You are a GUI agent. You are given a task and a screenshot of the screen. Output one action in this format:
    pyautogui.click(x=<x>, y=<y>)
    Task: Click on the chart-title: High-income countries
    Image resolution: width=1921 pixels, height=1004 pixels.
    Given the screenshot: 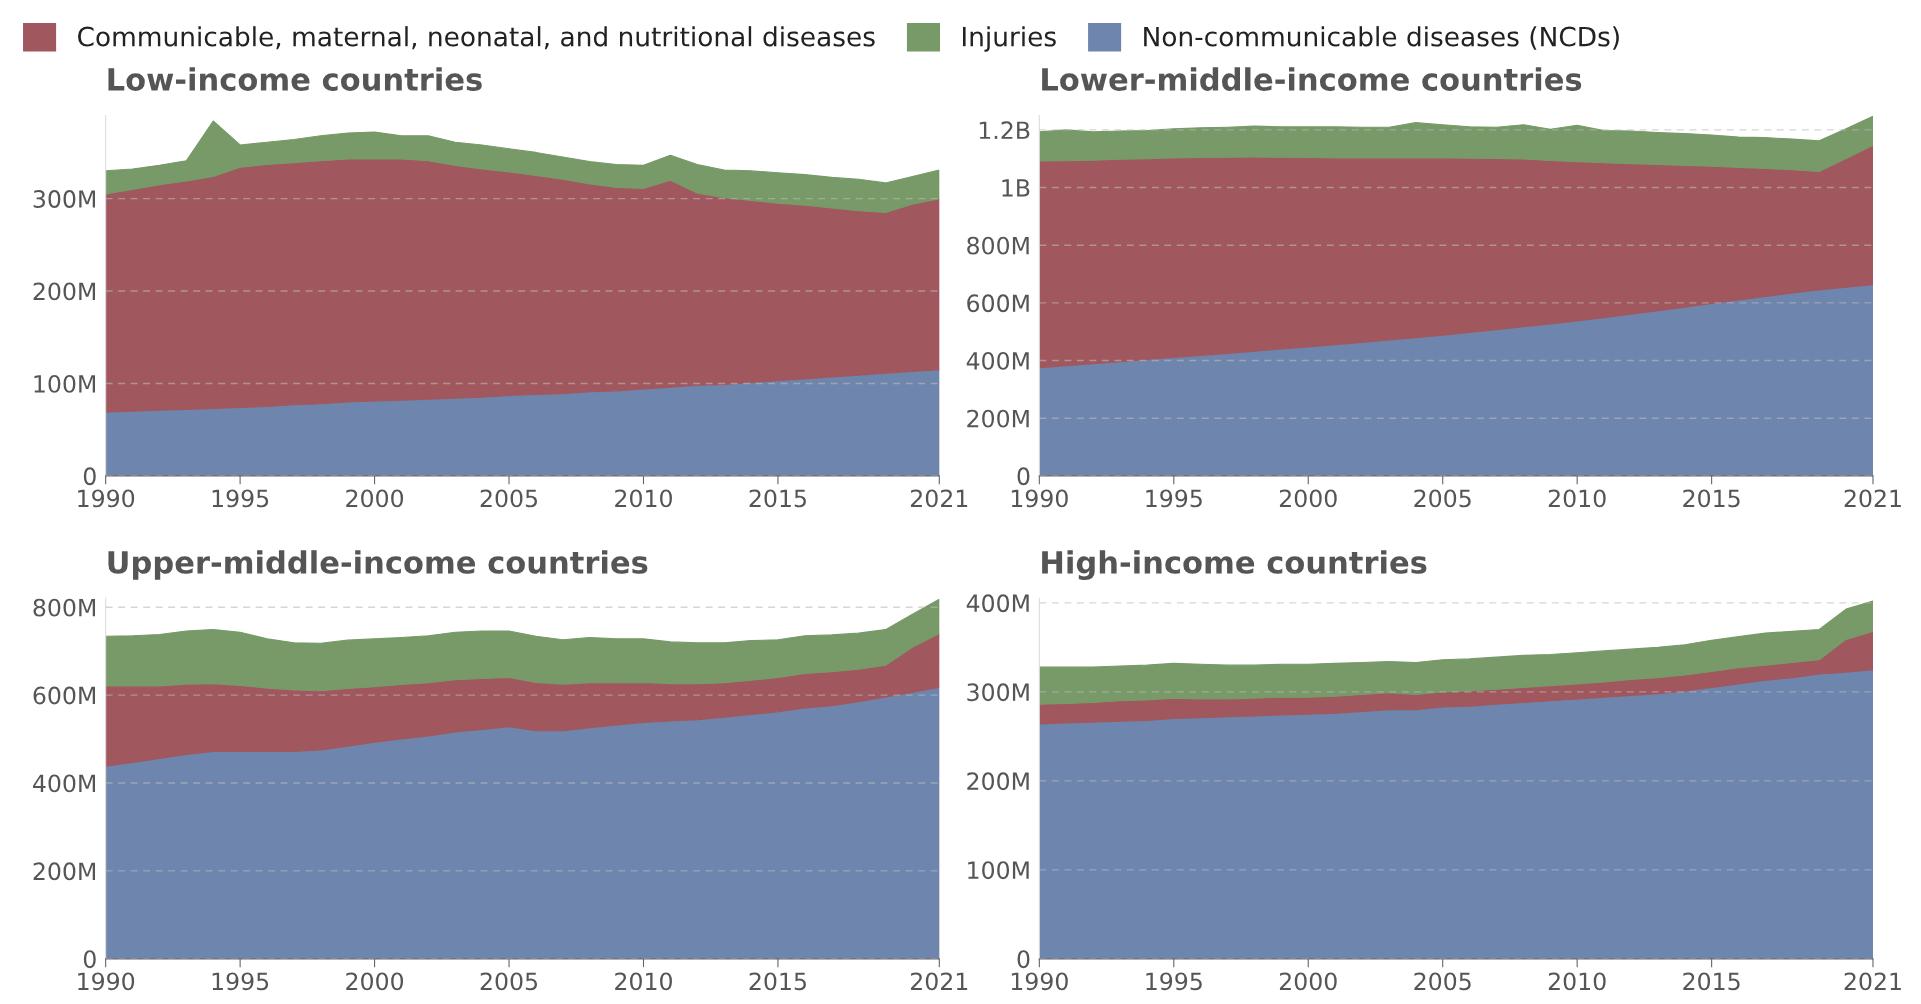 What is the action you would take?
    pyautogui.click(x=1234, y=565)
    